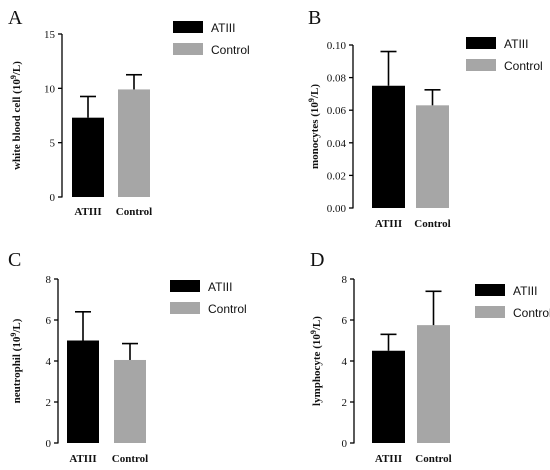 The image size is (550, 470). I want to click on panel-letter: B, so click(314, 18).